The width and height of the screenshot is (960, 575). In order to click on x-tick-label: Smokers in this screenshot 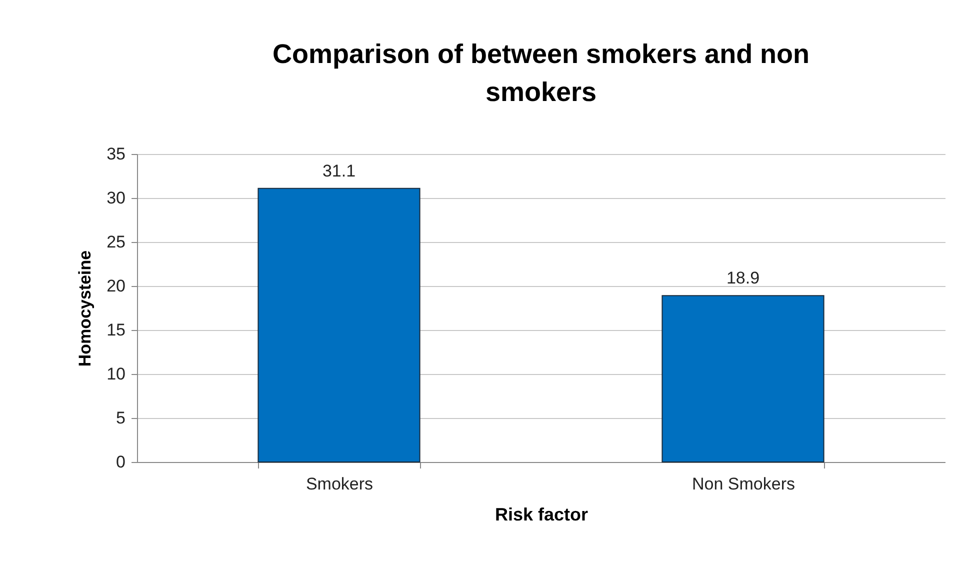, I will do `click(340, 484)`.